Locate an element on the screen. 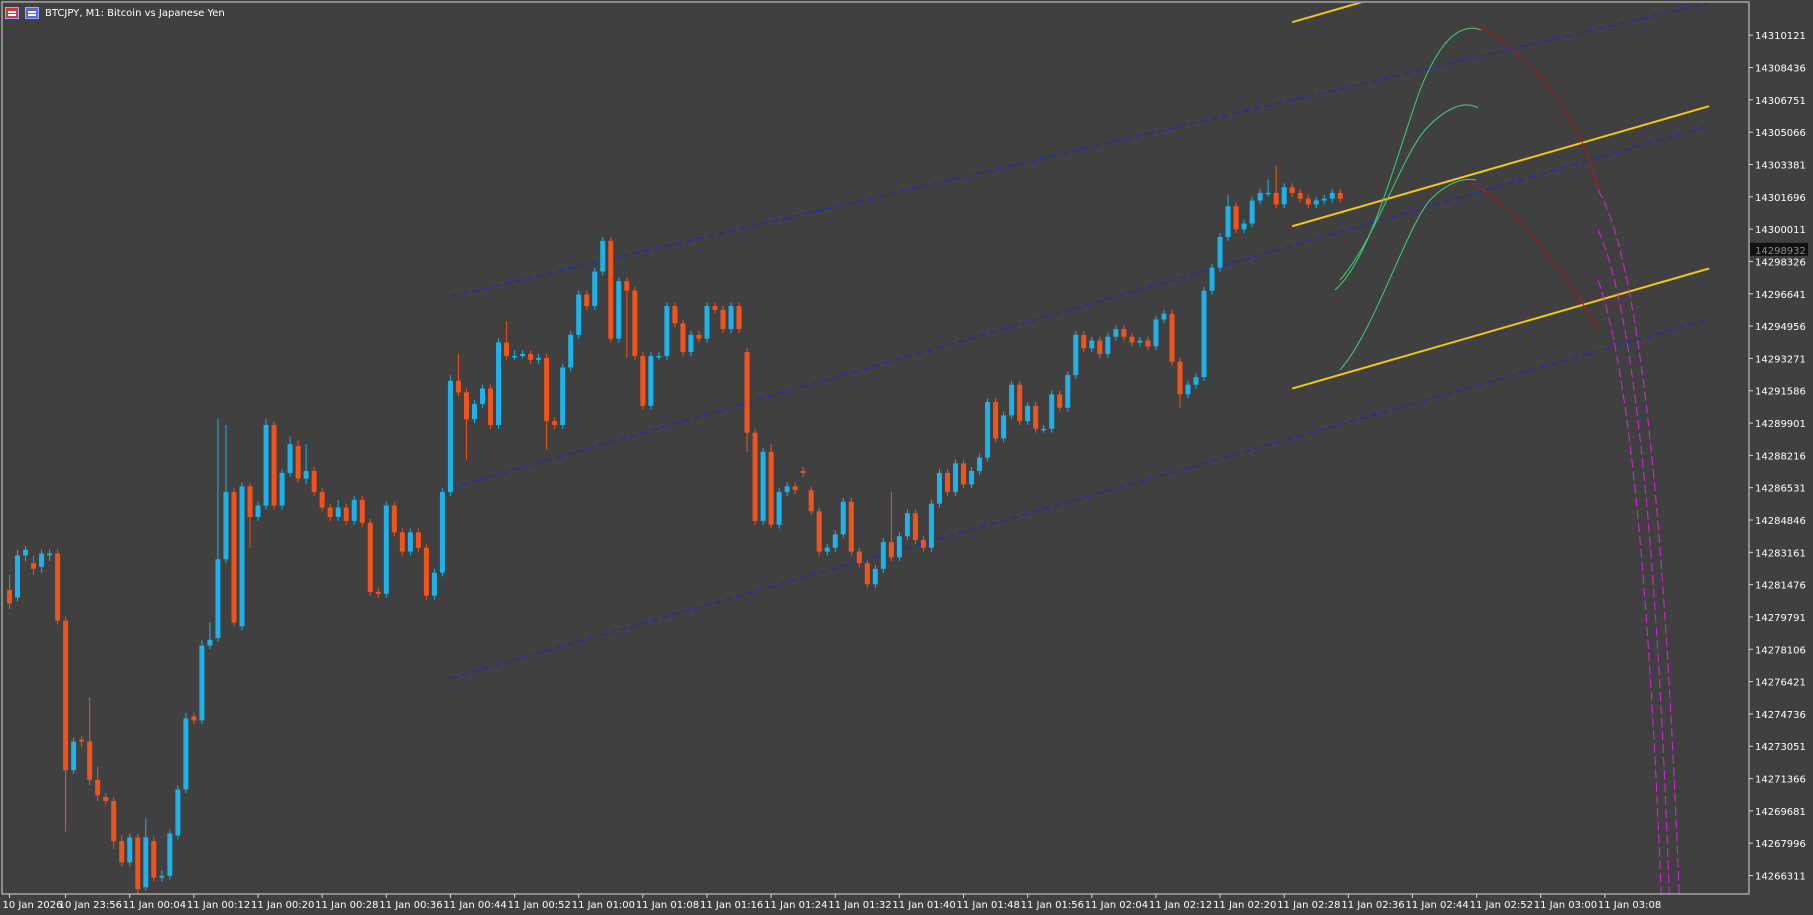 The height and width of the screenshot is (915, 1813). y-tick-label: 14273051 is located at coordinates (1780, 747).